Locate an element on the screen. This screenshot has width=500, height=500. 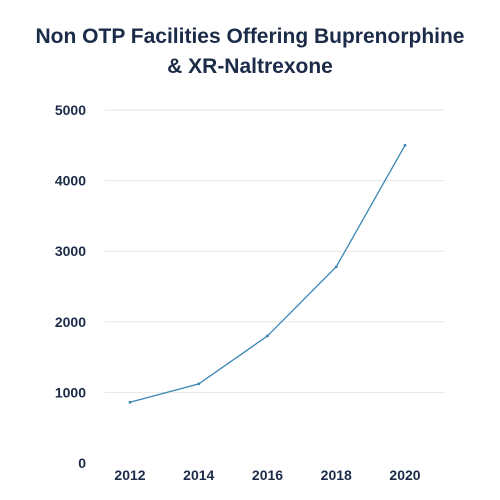
chart-title-line-2: & XR-Naltrexone is located at coordinates (250, 66).